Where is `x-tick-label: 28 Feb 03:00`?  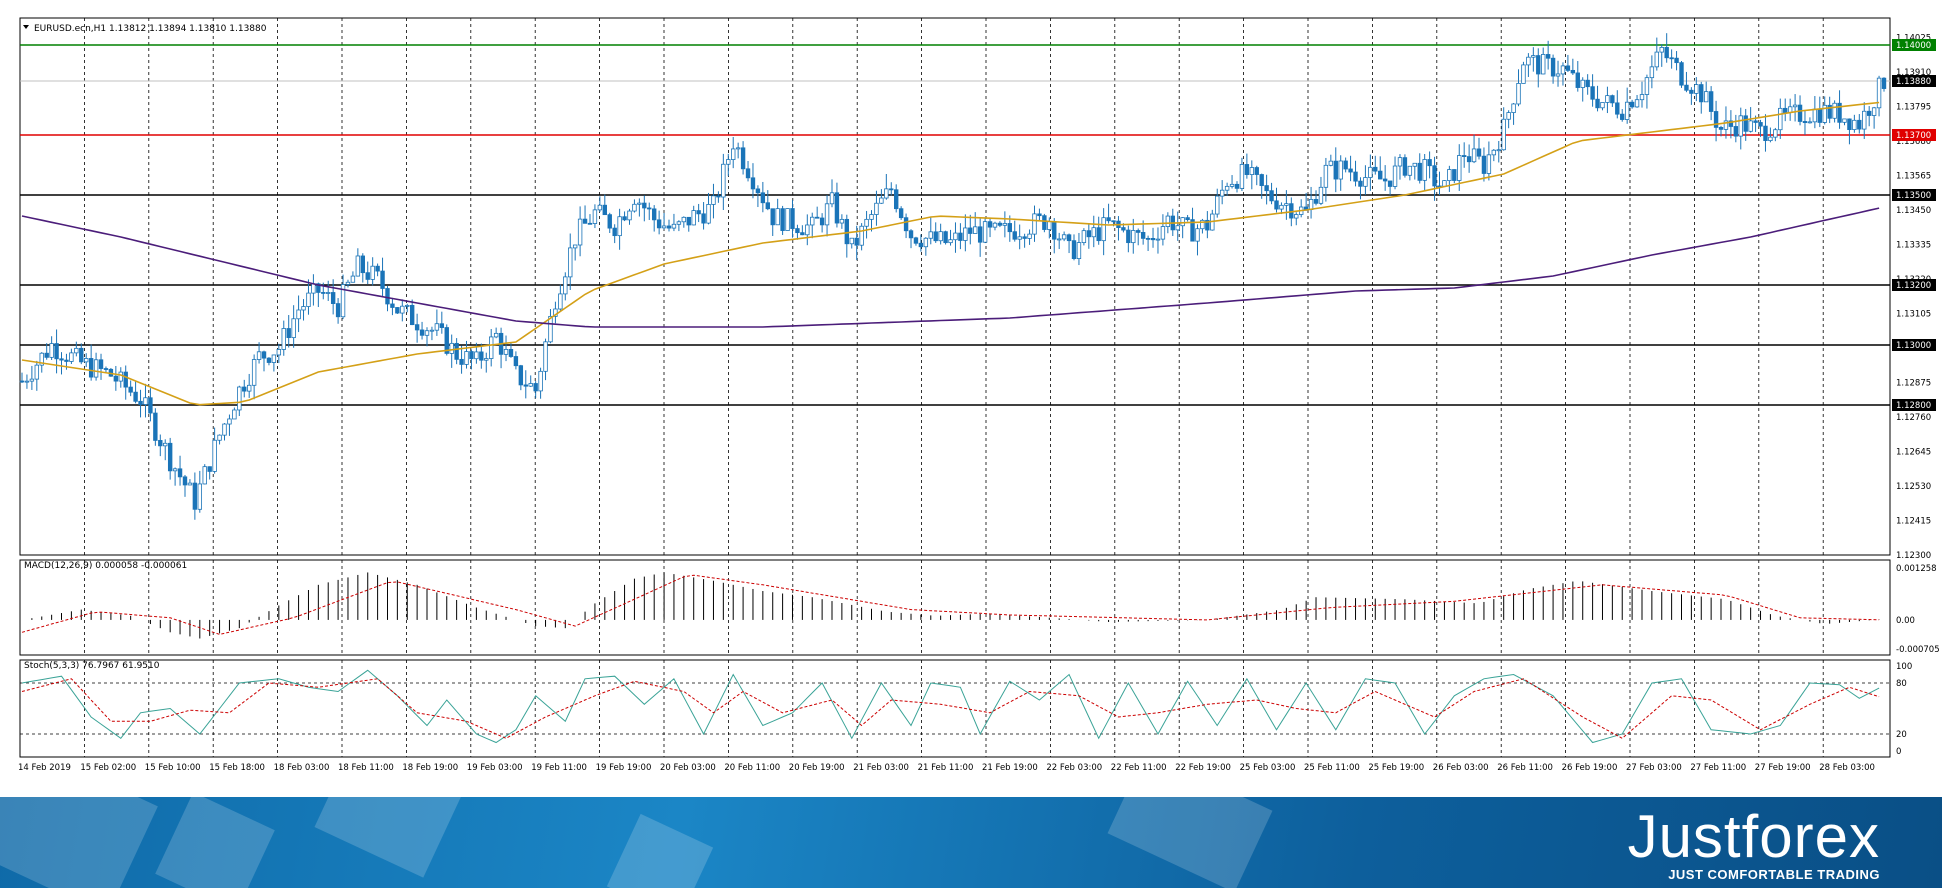
x-tick-label: 28 Feb 03:00 is located at coordinates (1847, 768).